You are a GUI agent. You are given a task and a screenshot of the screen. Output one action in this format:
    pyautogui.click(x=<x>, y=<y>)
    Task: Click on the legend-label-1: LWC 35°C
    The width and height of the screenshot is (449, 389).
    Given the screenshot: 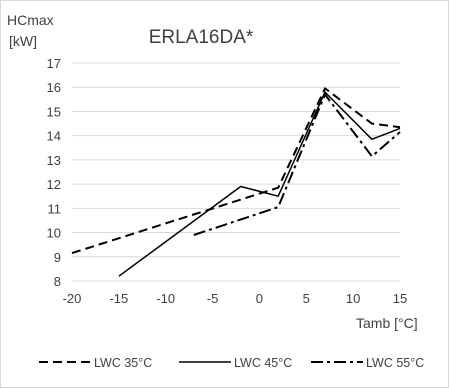 What is the action you would take?
    pyautogui.click(x=123, y=363)
    